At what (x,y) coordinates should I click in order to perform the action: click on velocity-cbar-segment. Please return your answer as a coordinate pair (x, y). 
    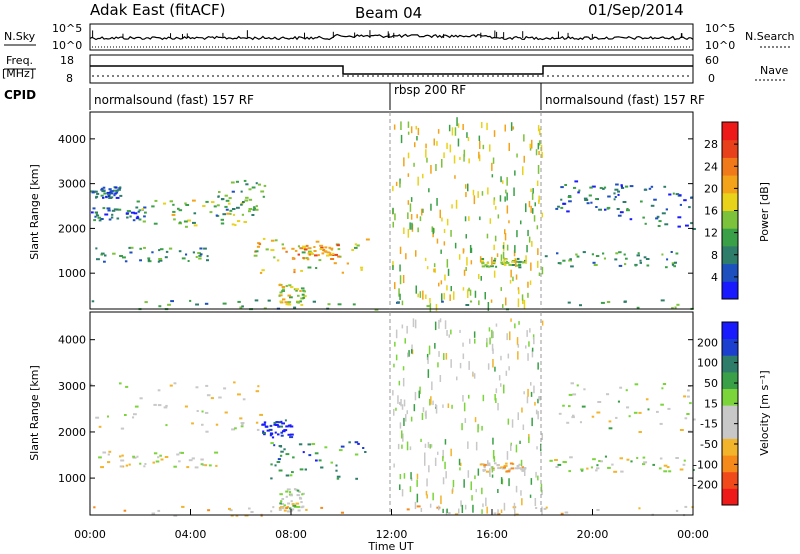
    Looking at the image, I should click on (730, 464).